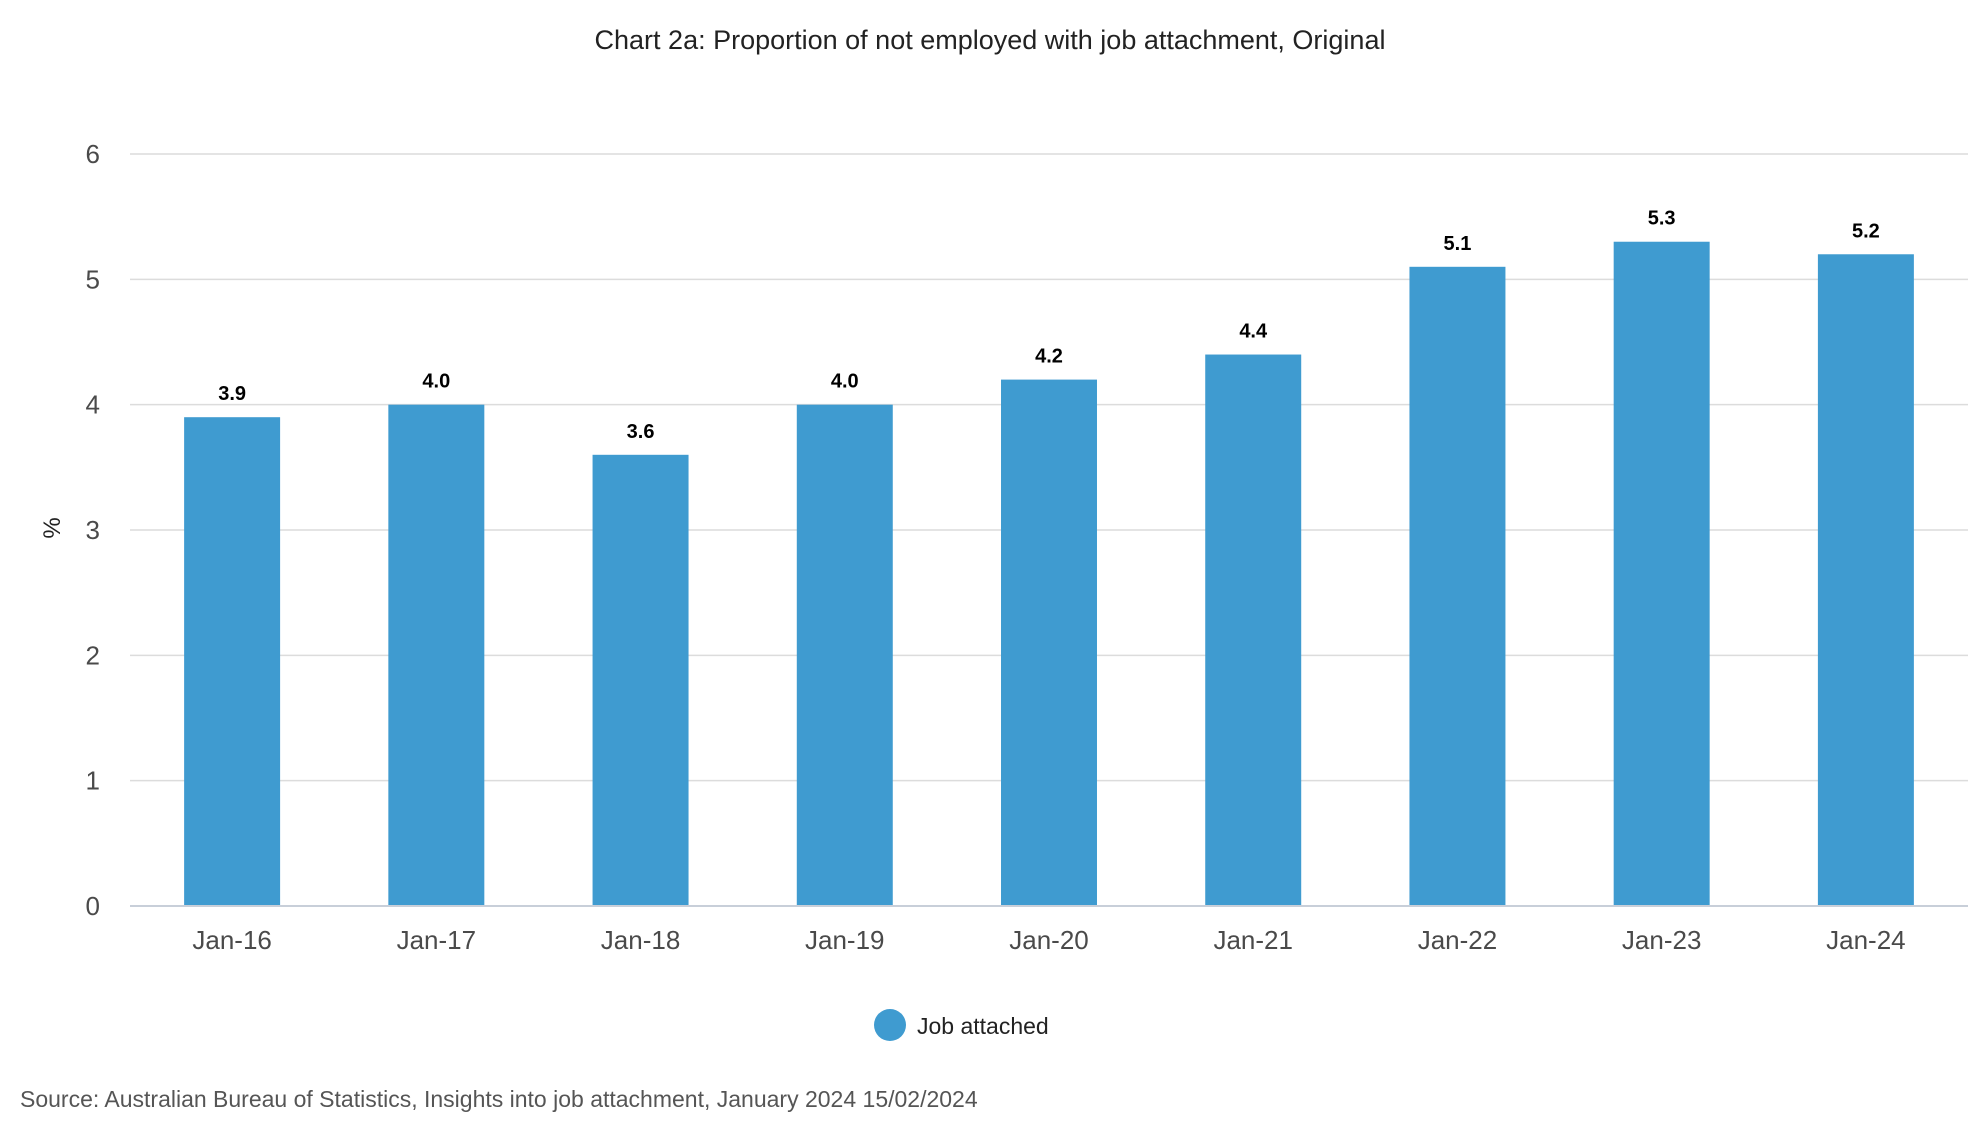 Image resolution: width=1980 pixels, height=1140 pixels. What do you see at coordinates (1458, 940) in the screenshot?
I see `x-tick-label: Jan-22` at bounding box center [1458, 940].